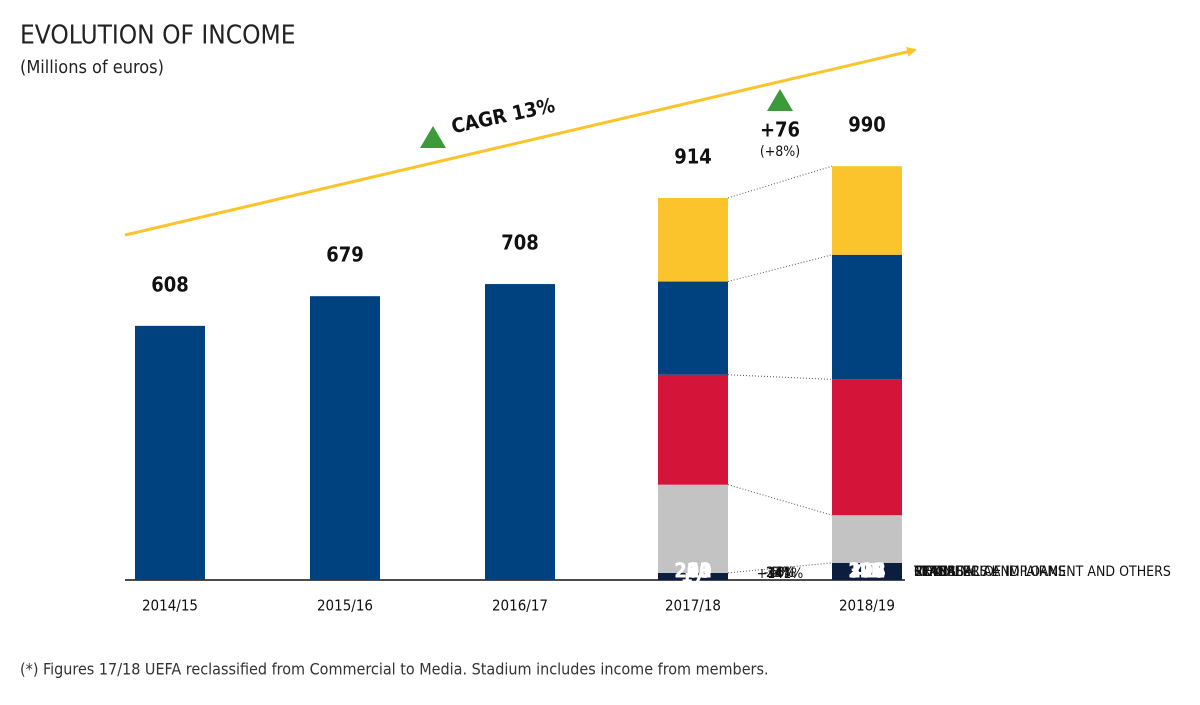 Image resolution: width=1200 pixels, height=705 pixels. I want to click on x-tick-label: 2014/15, so click(170, 606).